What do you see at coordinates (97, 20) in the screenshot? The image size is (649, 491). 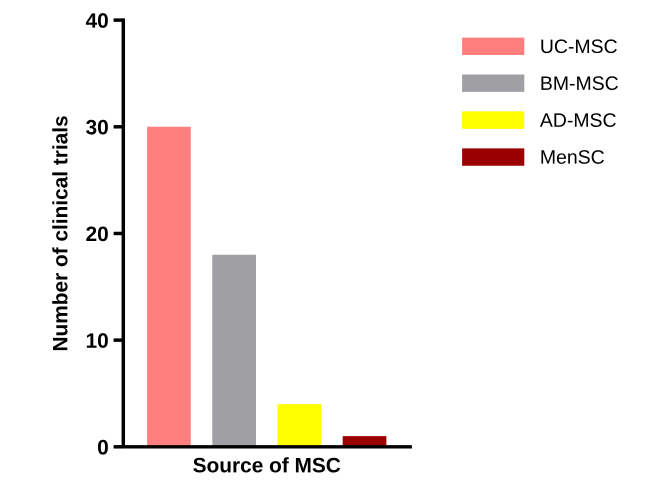 I see `y-tick-label: 40` at bounding box center [97, 20].